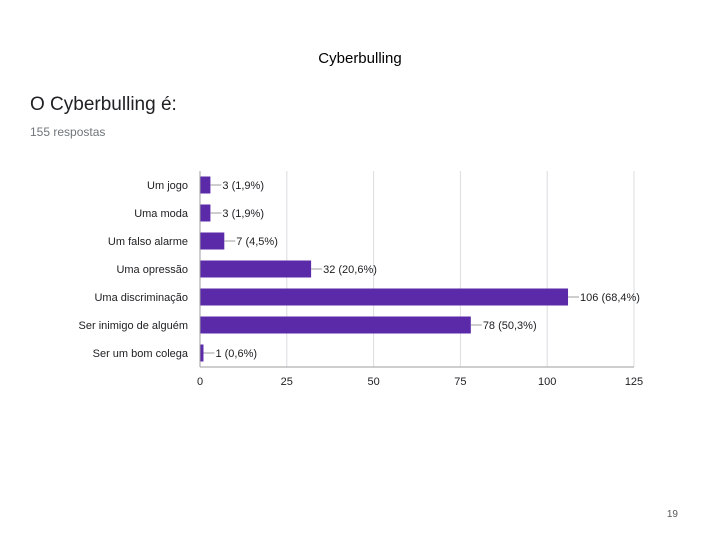  Describe the element at coordinates (200, 382) in the screenshot. I see `x-tick-label: 0` at that location.